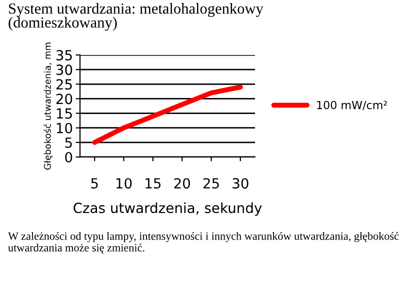 The height and width of the screenshot is (288, 420). Describe the element at coordinates (153, 183) in the screenshot. I see `x-tick-label: 15` at that location.